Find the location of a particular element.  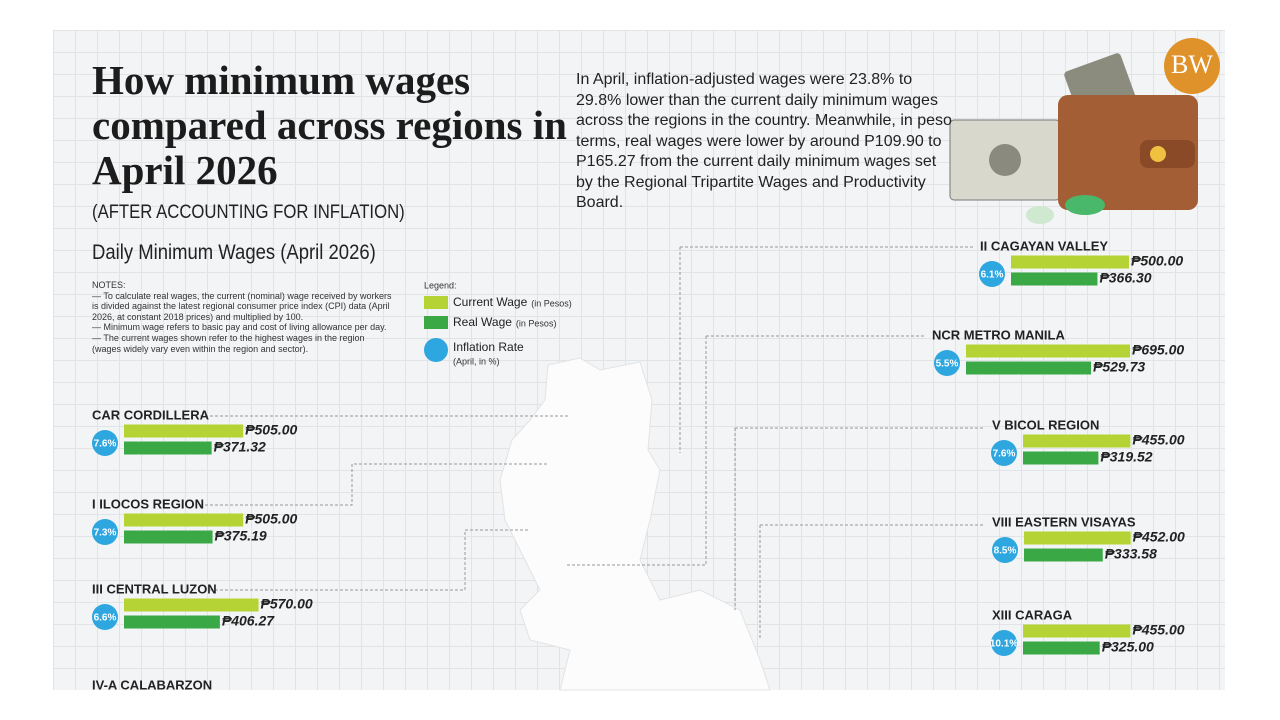

value-label: ₱452.00 is located at coordinates (1159, 537).